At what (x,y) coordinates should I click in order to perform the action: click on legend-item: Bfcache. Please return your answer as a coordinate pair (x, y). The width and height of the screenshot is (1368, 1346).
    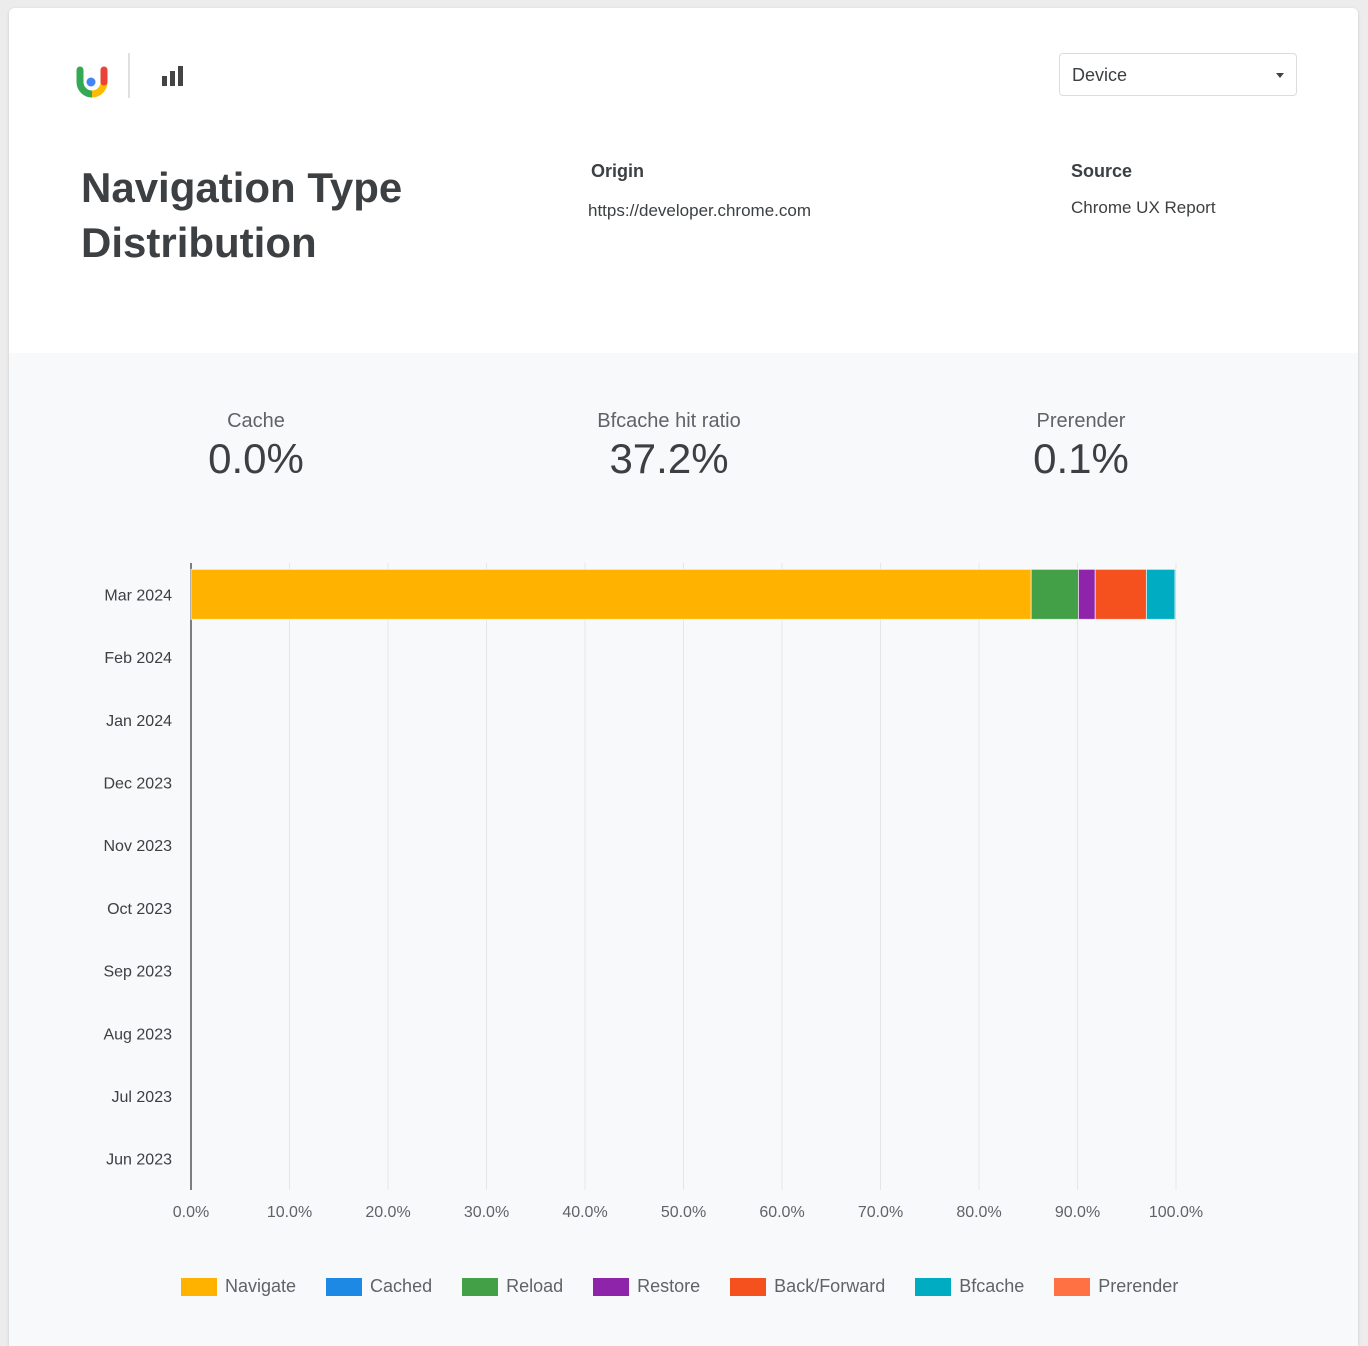
    Looking at the image, I should click on (969, 1286).